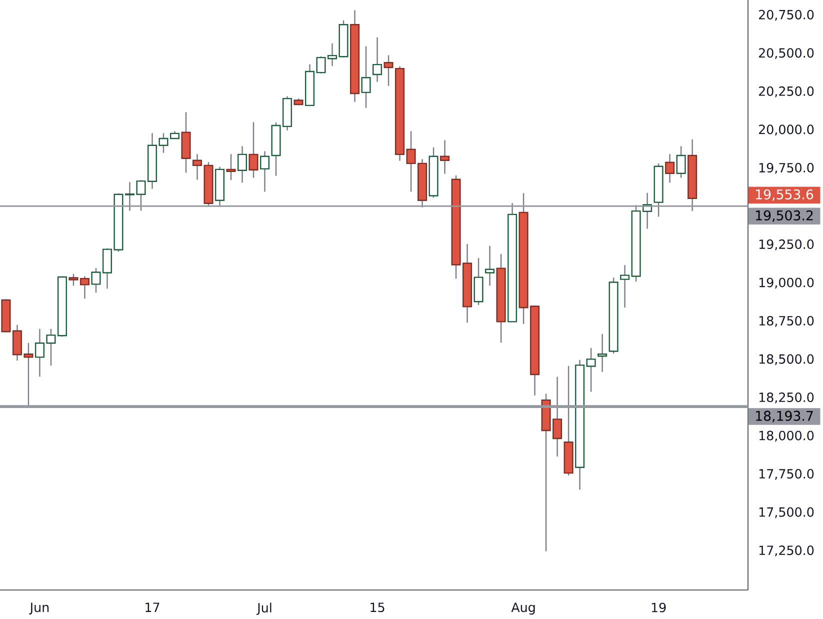 The width and height of the screenshot is (823, 619). I want to click on y-tick-label: 18,000.0, so click(786, 436).